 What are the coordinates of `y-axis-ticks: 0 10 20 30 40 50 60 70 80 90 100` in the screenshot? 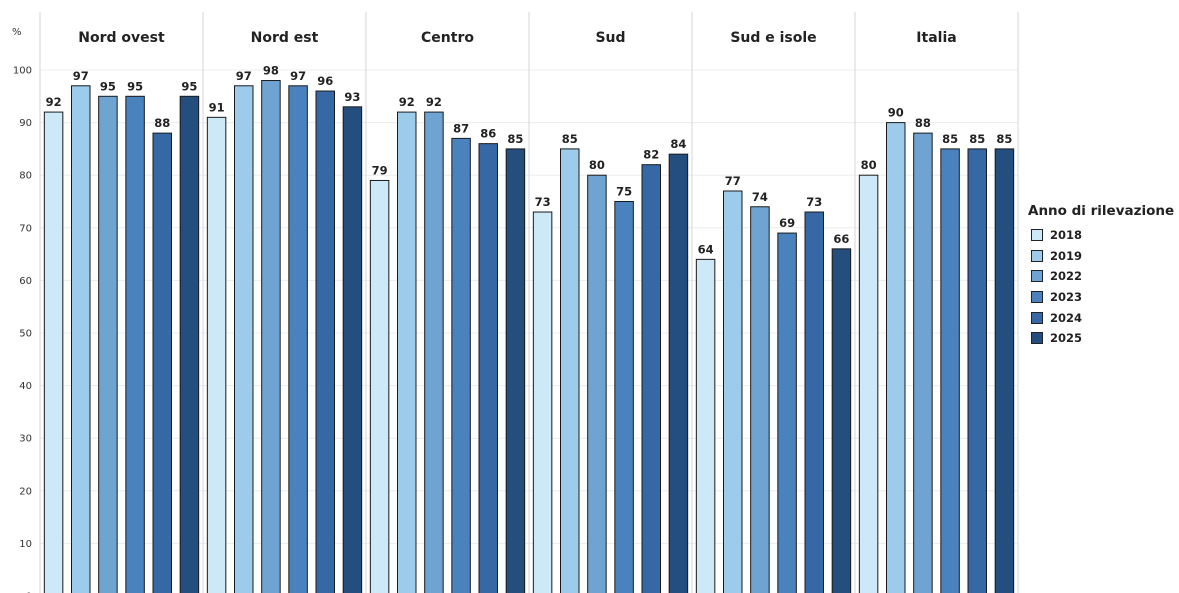 It's located at (22, 329).